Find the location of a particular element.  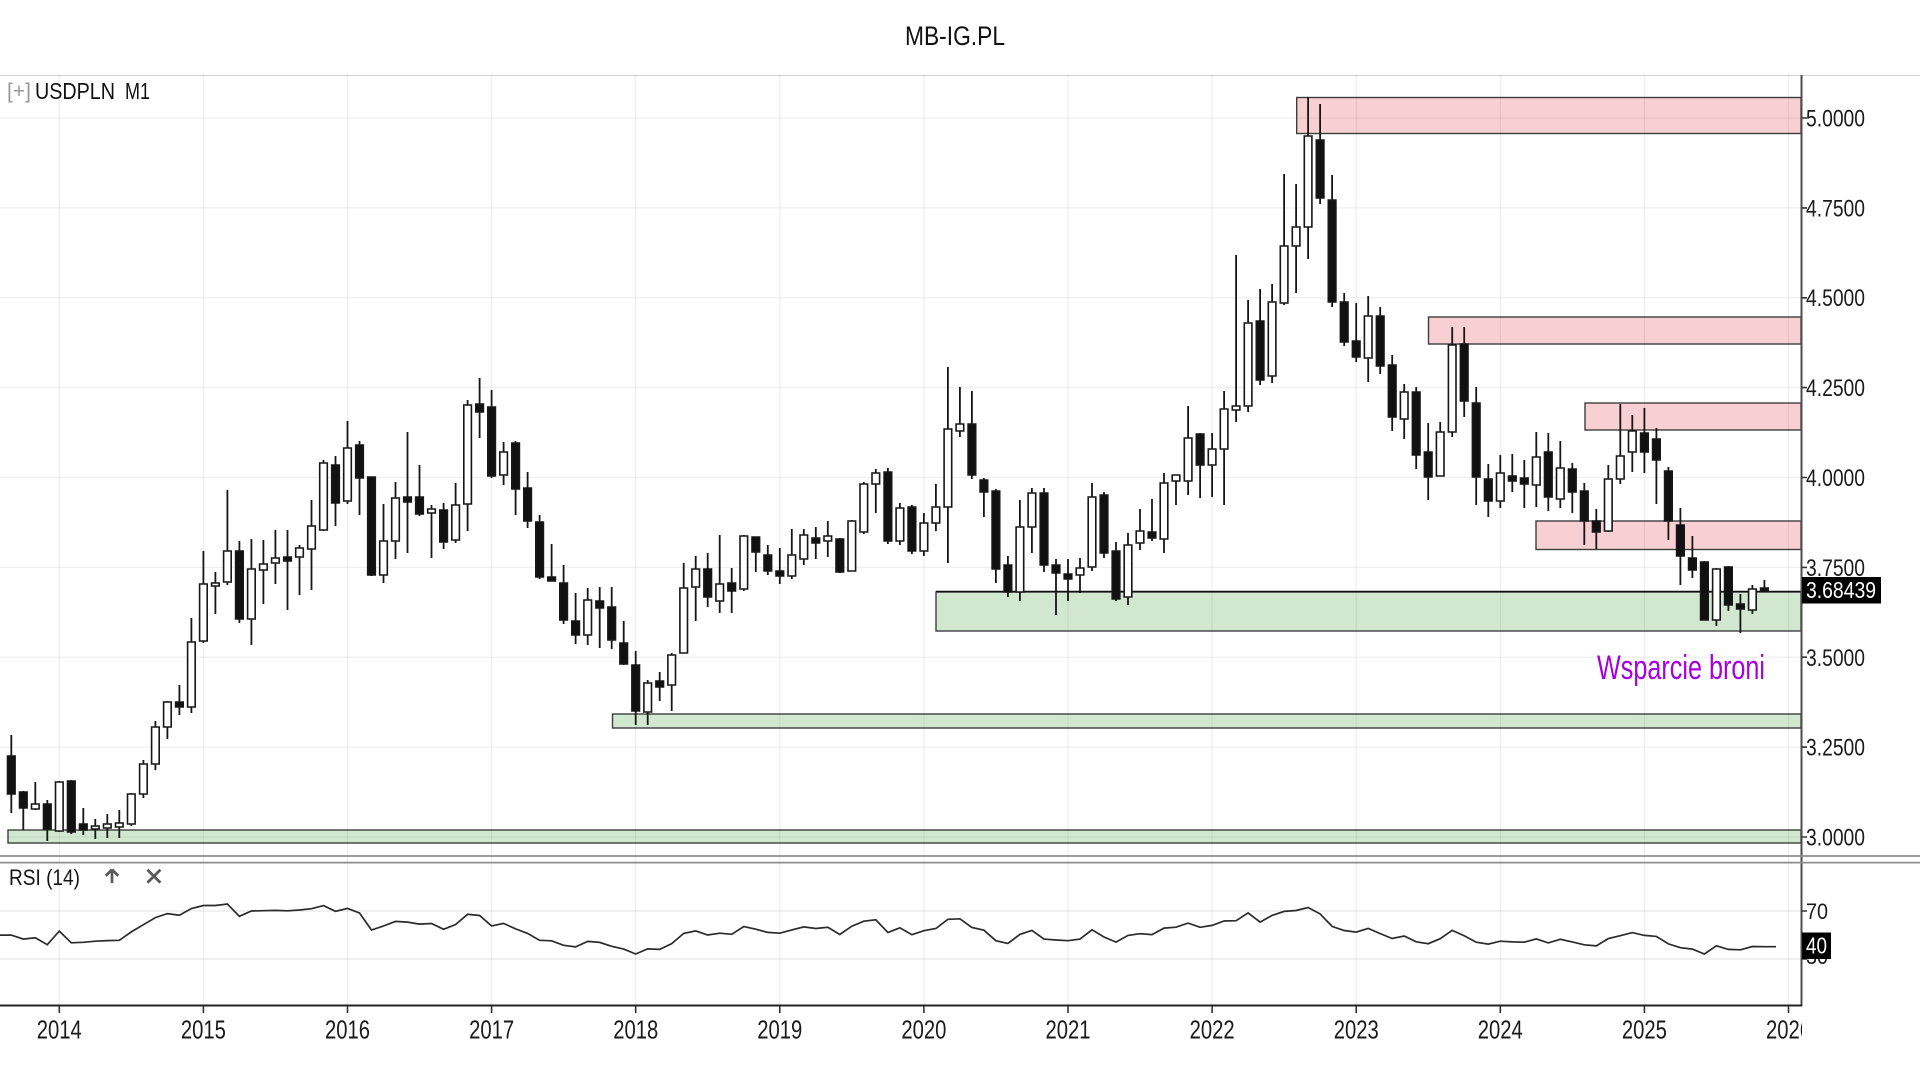

svg-text: 3.2500 is located at coordinates (1835, 748).